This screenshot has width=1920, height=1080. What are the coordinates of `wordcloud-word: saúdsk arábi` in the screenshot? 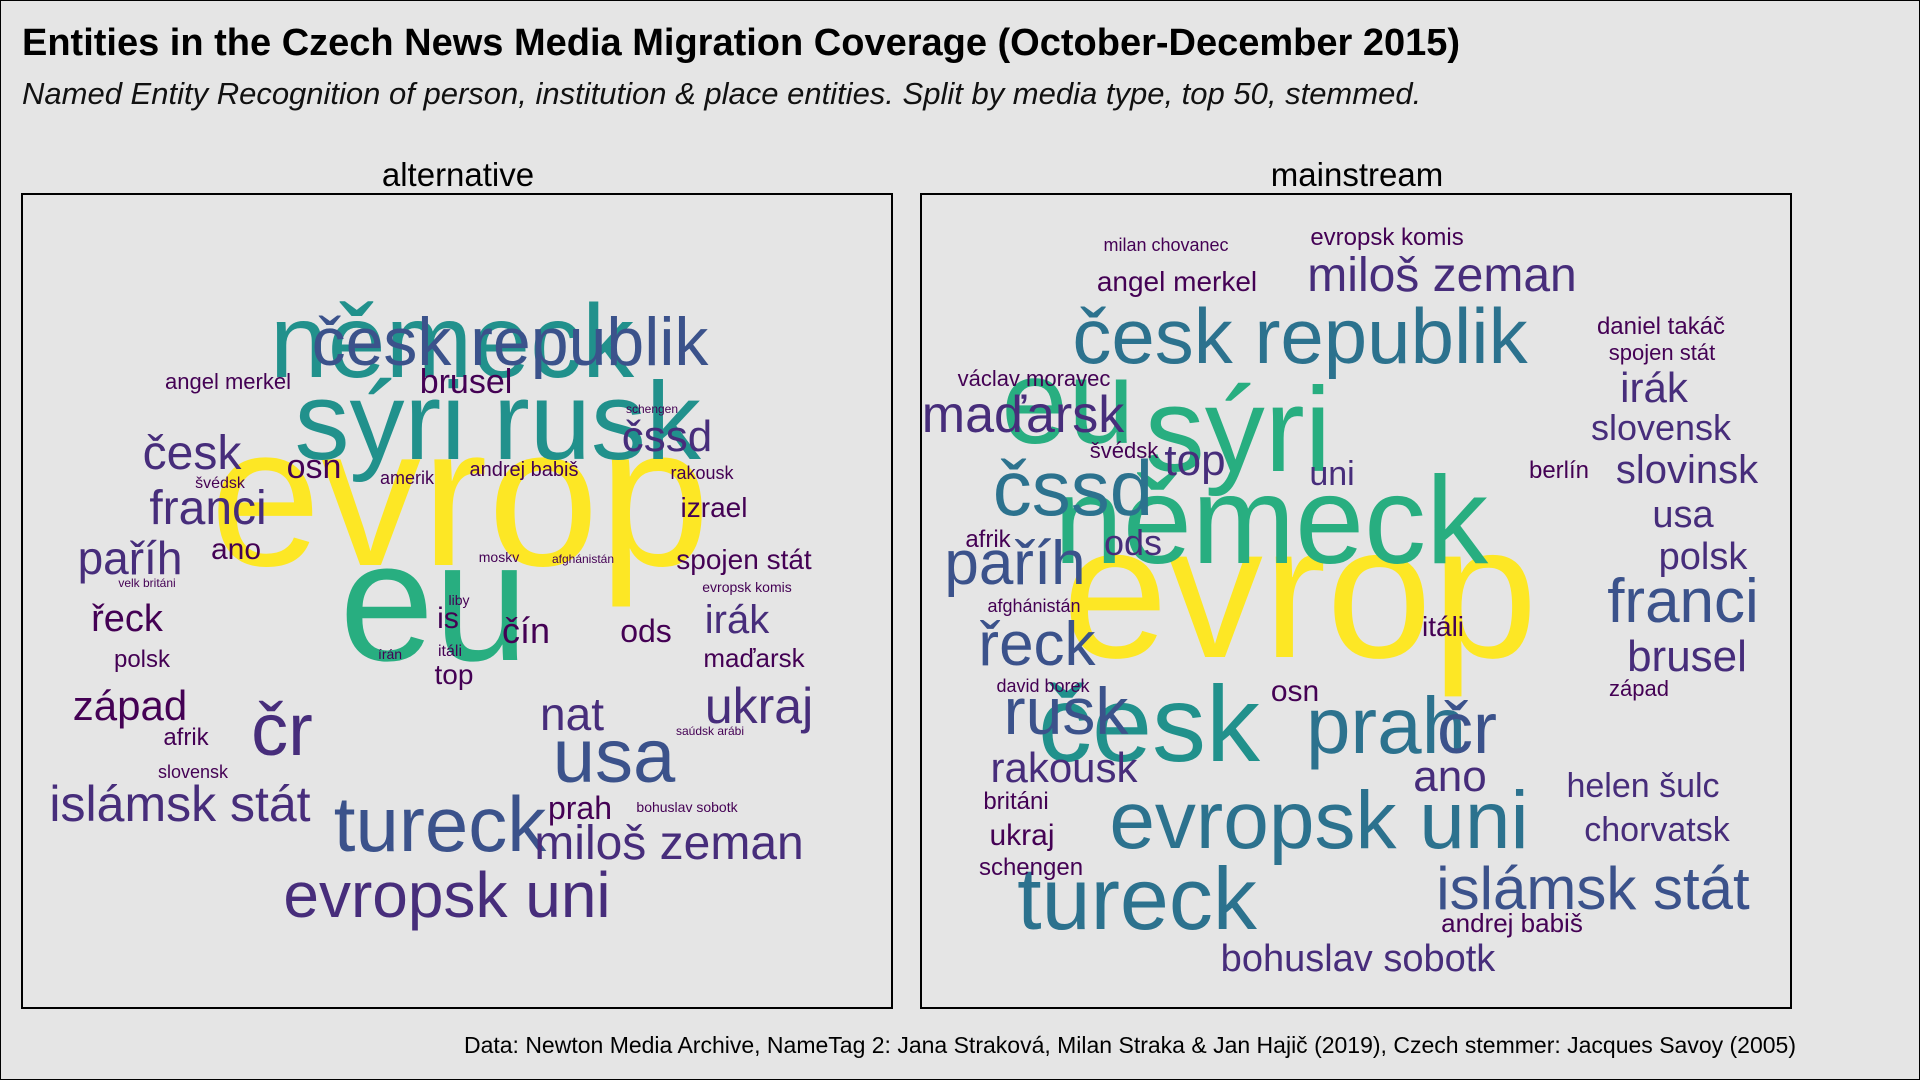 It's located at (710, 731).